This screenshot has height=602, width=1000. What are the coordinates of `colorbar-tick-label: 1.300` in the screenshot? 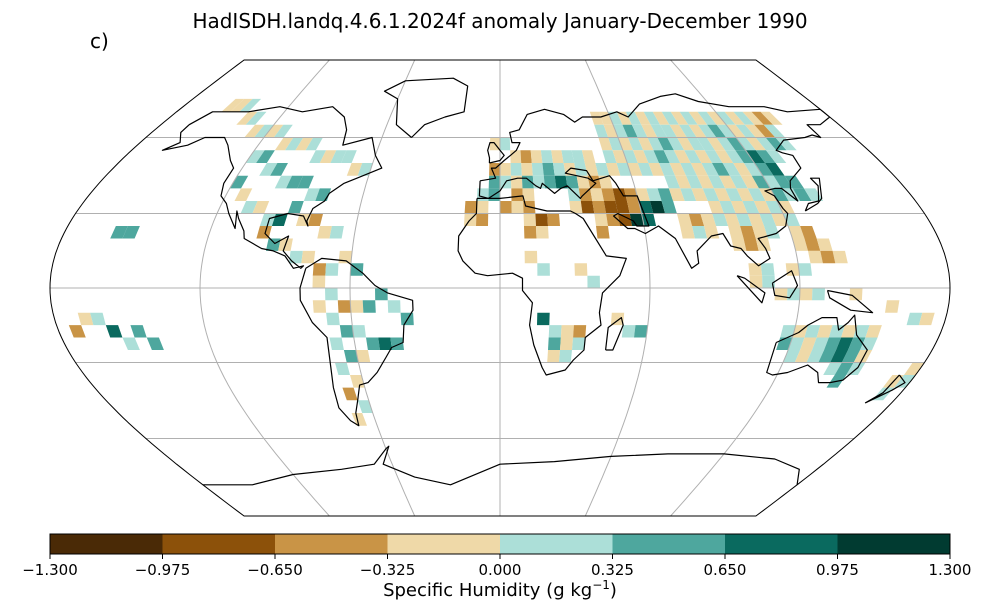 It's located at (950, 570).